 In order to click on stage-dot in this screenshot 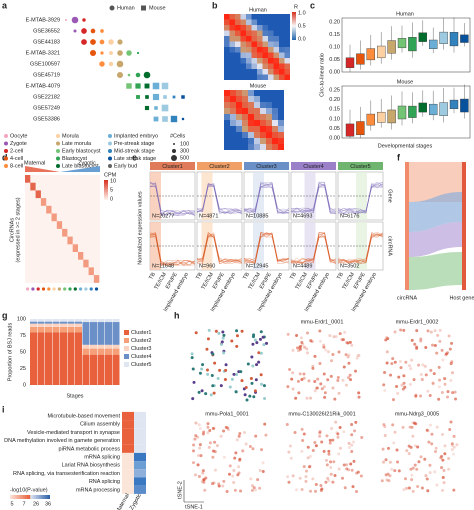, I will do `click(86, 289)`.